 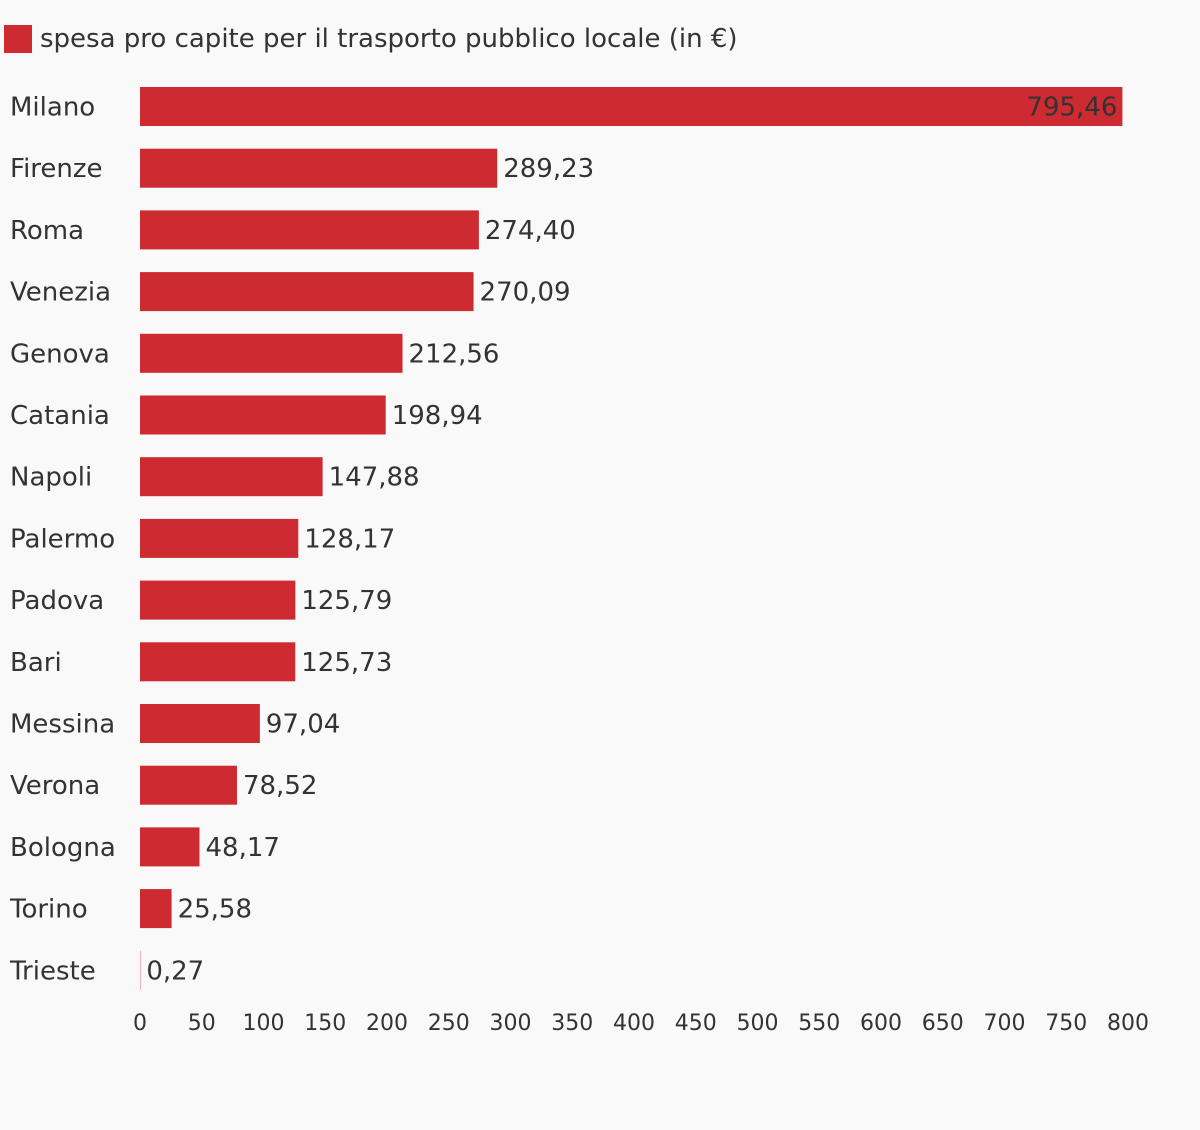 I want to click on category-label: Firenze, so click(x=56, y=169).